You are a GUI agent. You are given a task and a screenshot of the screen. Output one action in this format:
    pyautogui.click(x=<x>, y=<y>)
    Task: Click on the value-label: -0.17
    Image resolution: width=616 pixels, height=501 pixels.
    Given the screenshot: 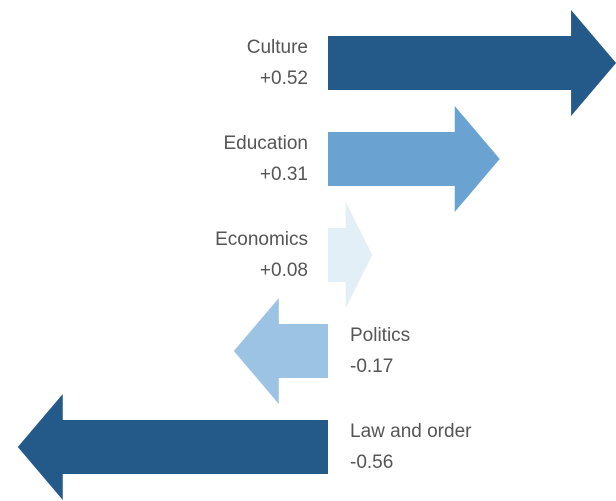 What is the action you would take?
    pyautogui.click(x=371, y=366)
    